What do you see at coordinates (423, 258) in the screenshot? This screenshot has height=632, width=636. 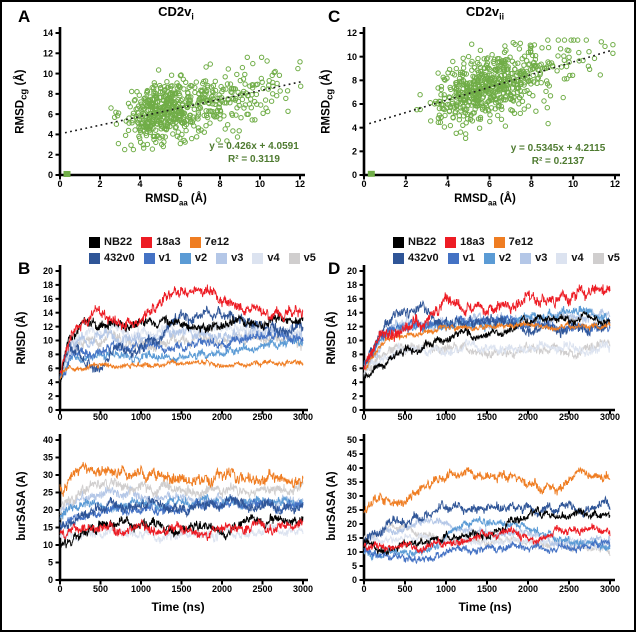 I see `legend-item-label: 432v0` at bounding box center [423, 258].